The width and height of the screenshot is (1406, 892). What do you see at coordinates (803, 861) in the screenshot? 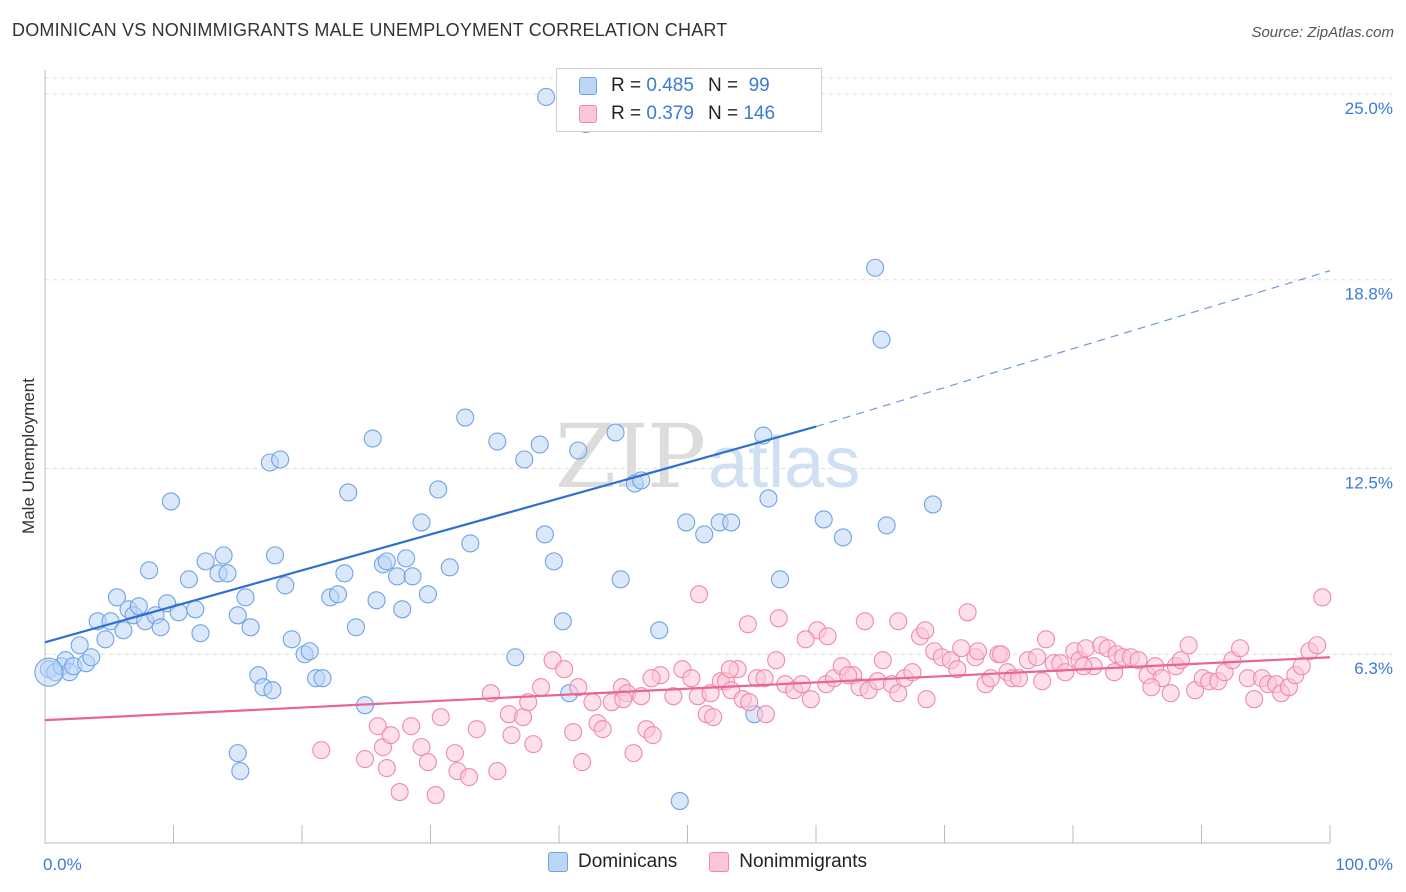
I see `legend-label-nonimmigrants: Nonimmigrants` at bounding box center [803, 861].